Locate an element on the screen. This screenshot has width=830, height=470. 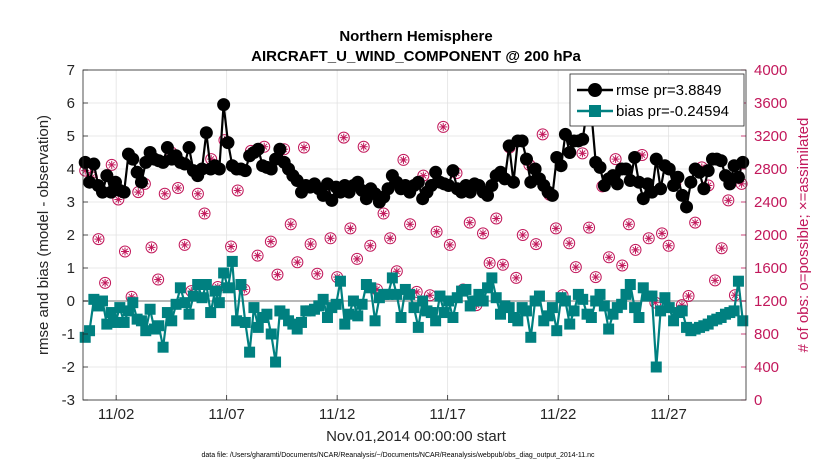
x-tick-label: 11/12 is located at coordinates (337, 414).